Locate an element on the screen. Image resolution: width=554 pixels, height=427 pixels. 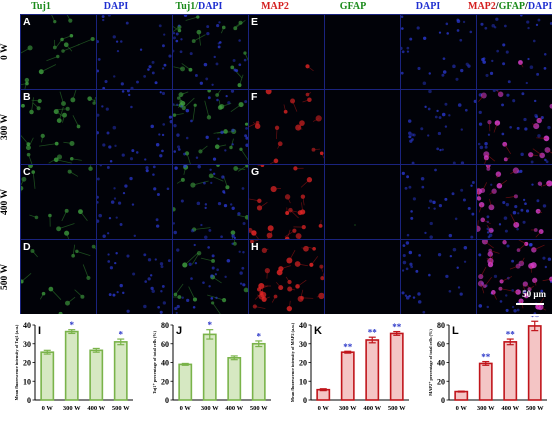
y-tick-label: 80 is located at coordinates (441, 325).